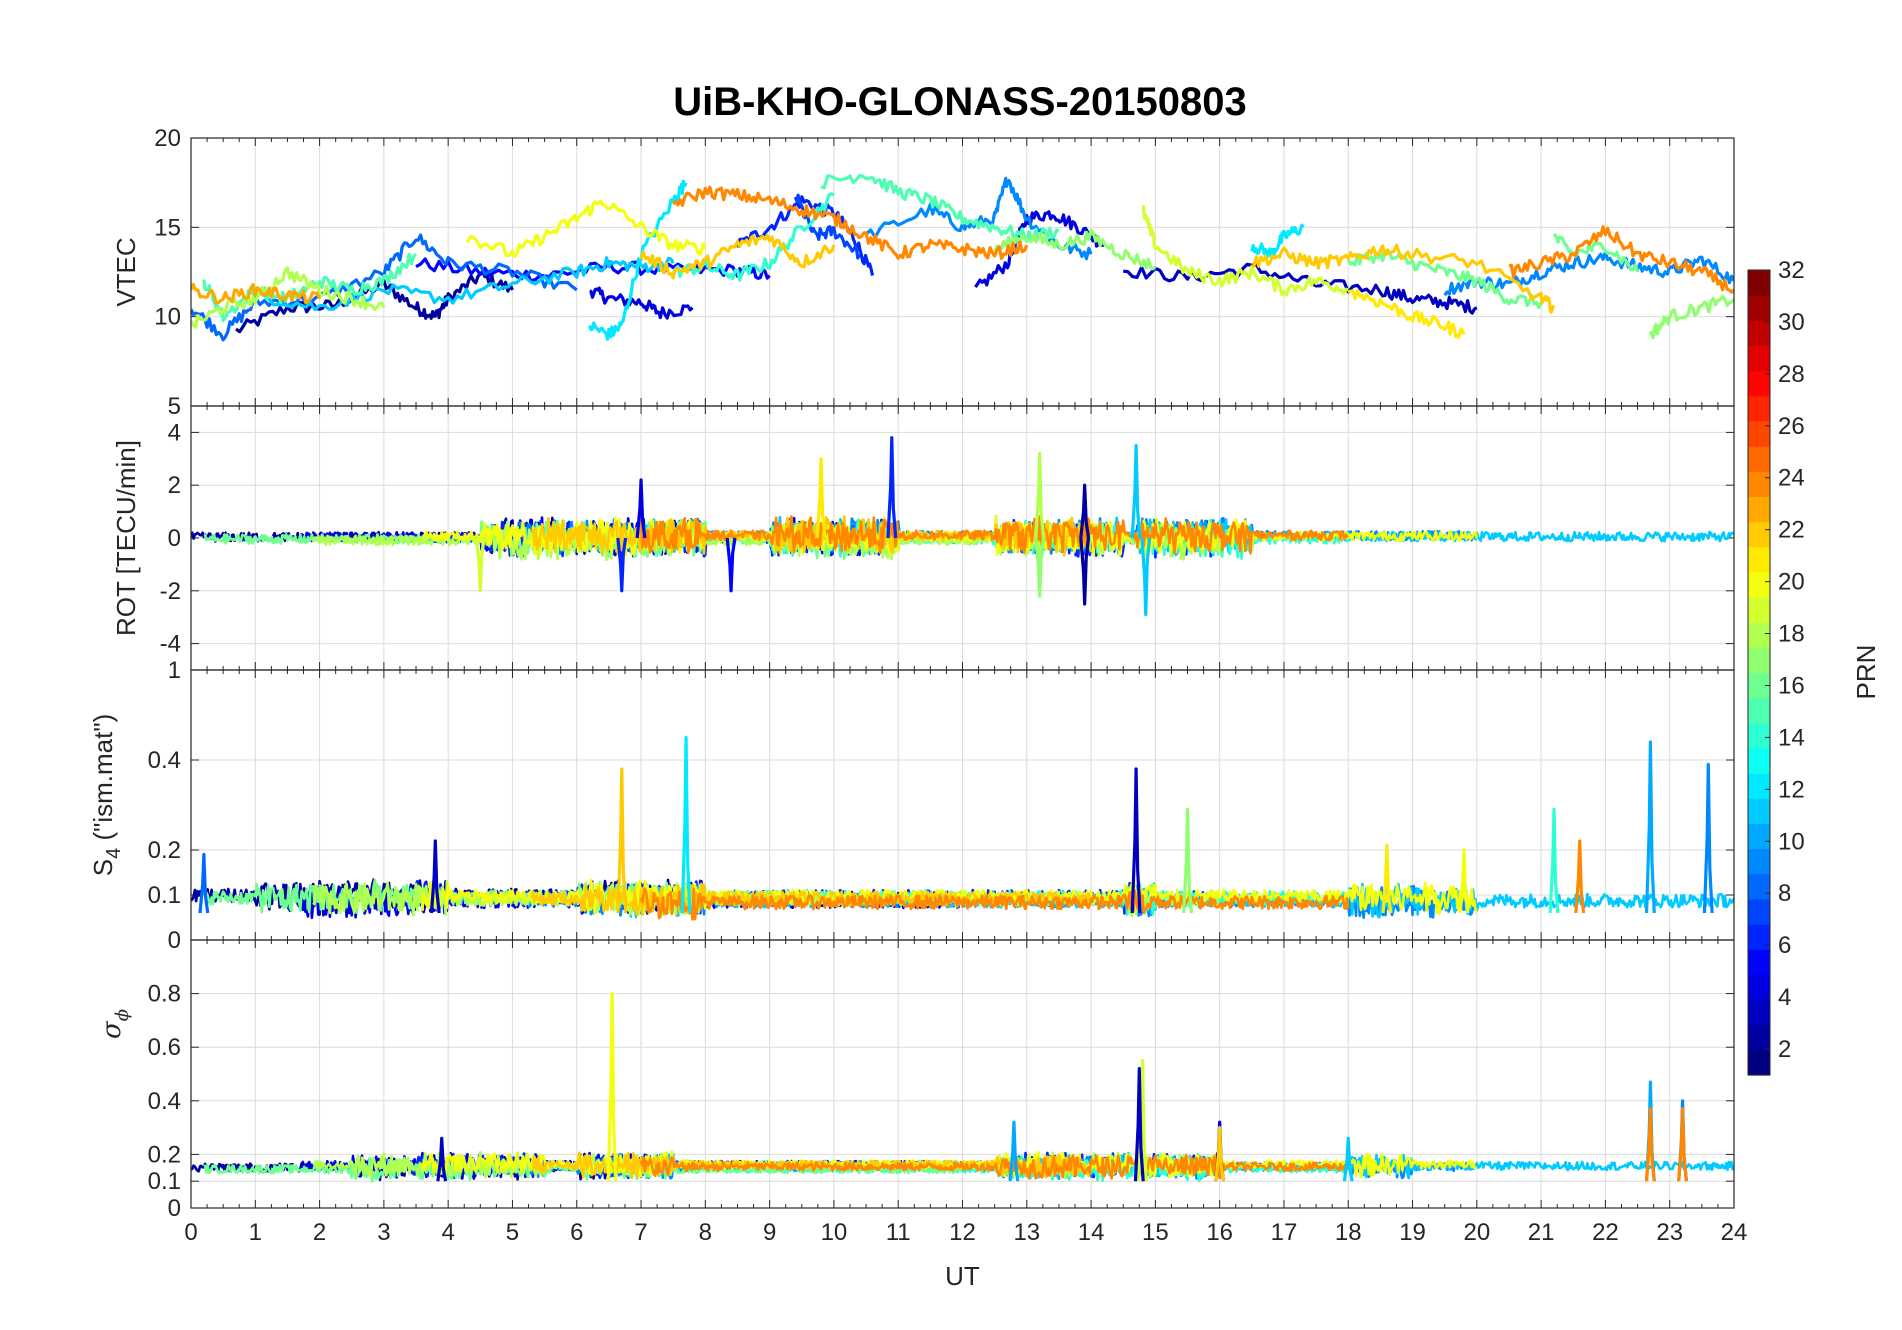  What do you see at coordinates (1791, 841) in the screenshot?
I see `colorbar-tick-label: 10` at bounding box center [1791, 841].